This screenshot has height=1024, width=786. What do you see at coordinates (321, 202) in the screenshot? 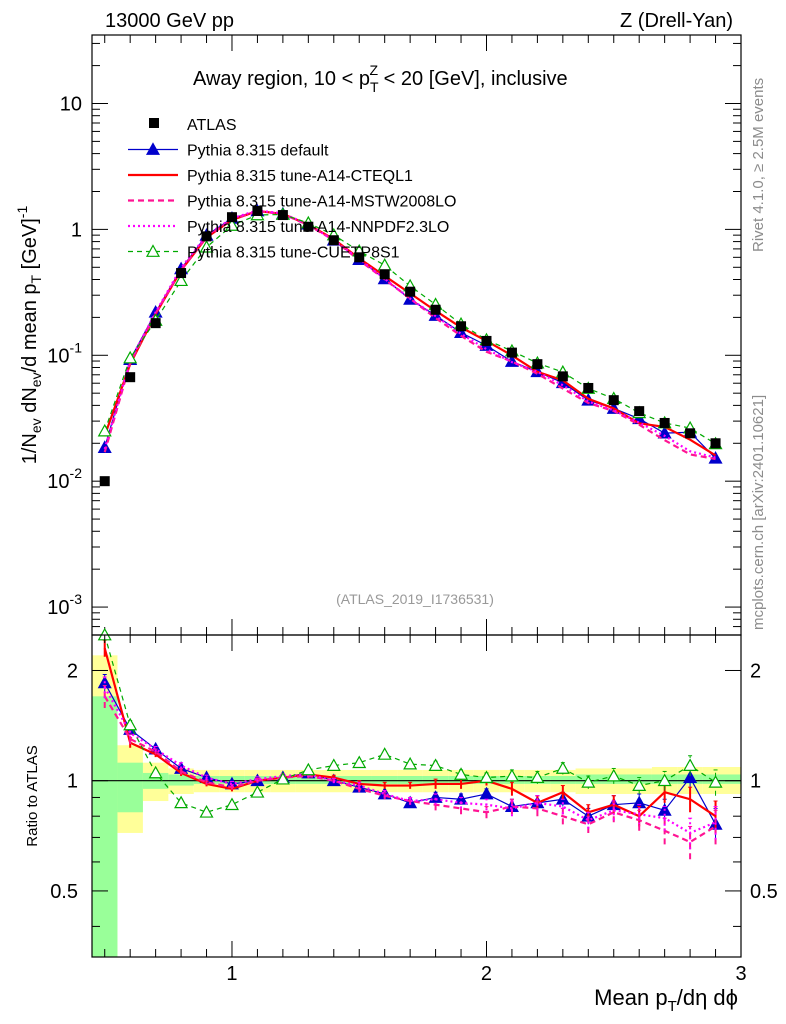
I see `legend-label: Pythia 8.315 tune-A14-MSTW2008LO` at bounding box center [321, 202].